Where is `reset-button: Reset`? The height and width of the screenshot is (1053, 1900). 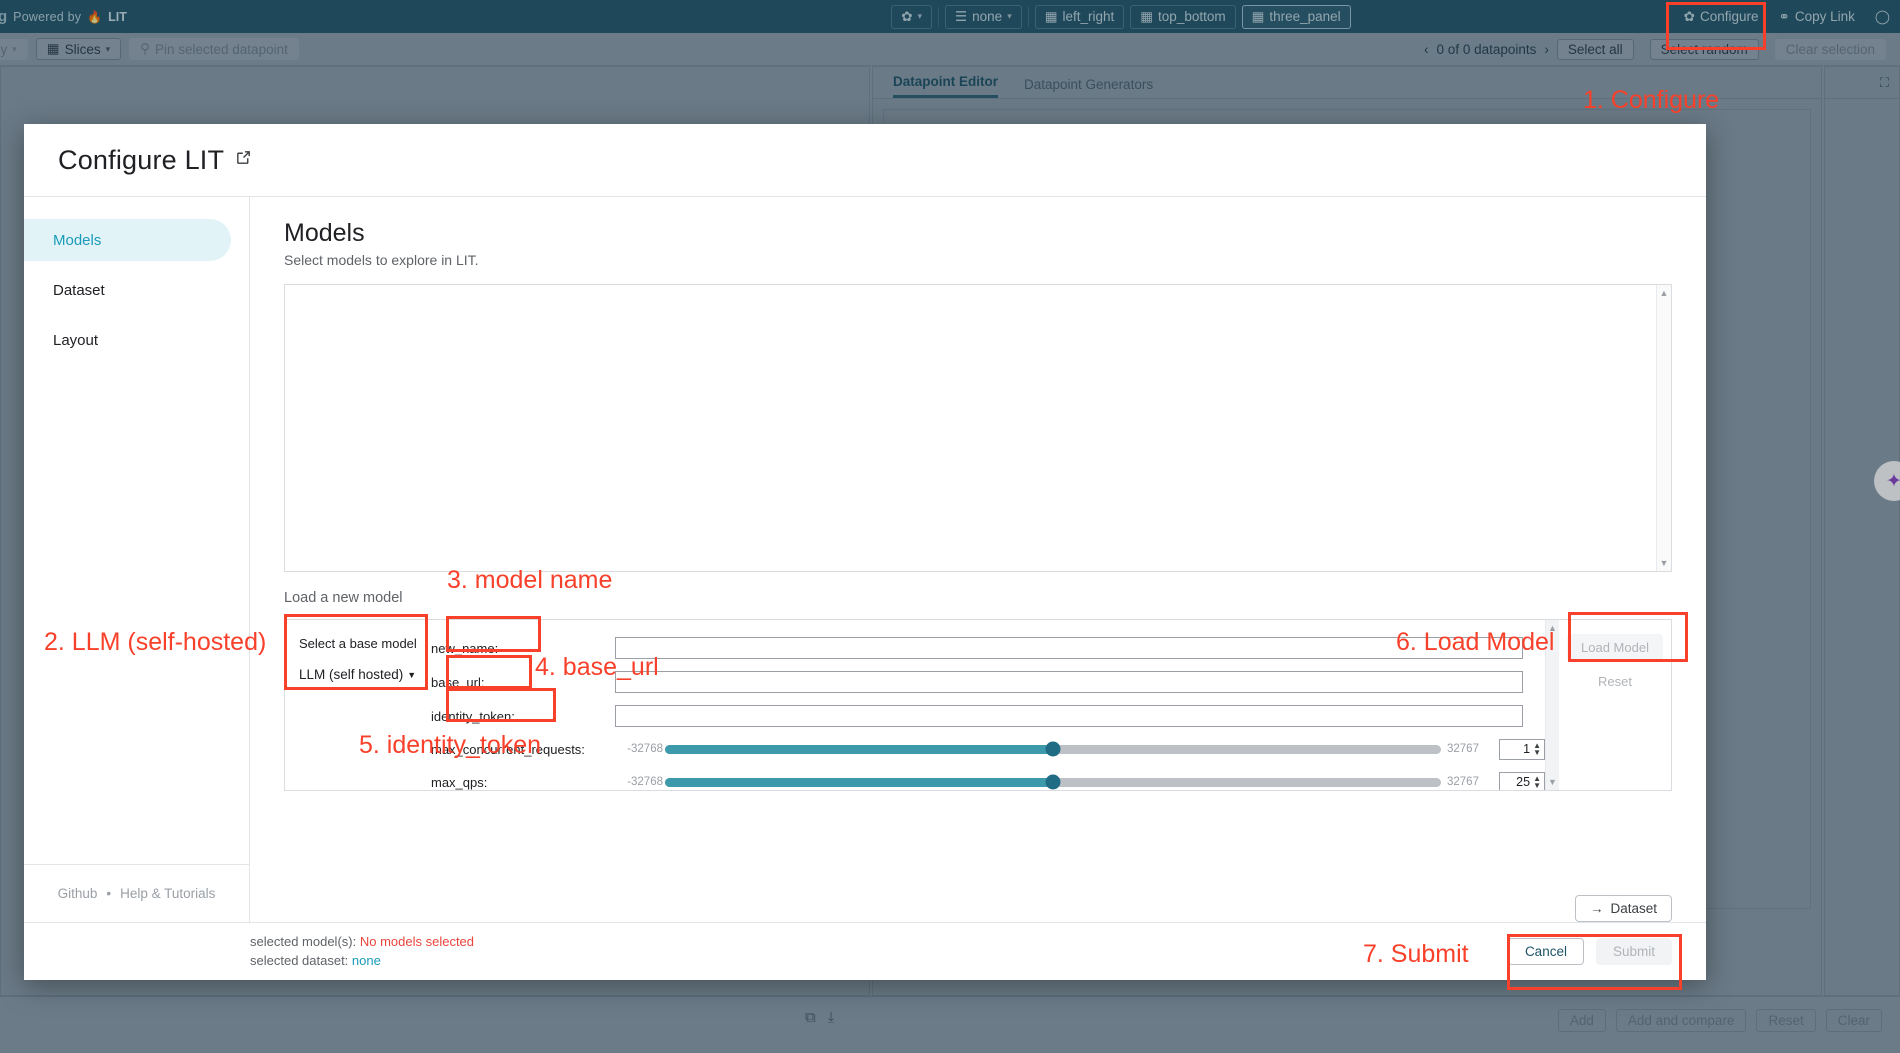 reset-button: Reset is located at coordinates (1786, 1020).